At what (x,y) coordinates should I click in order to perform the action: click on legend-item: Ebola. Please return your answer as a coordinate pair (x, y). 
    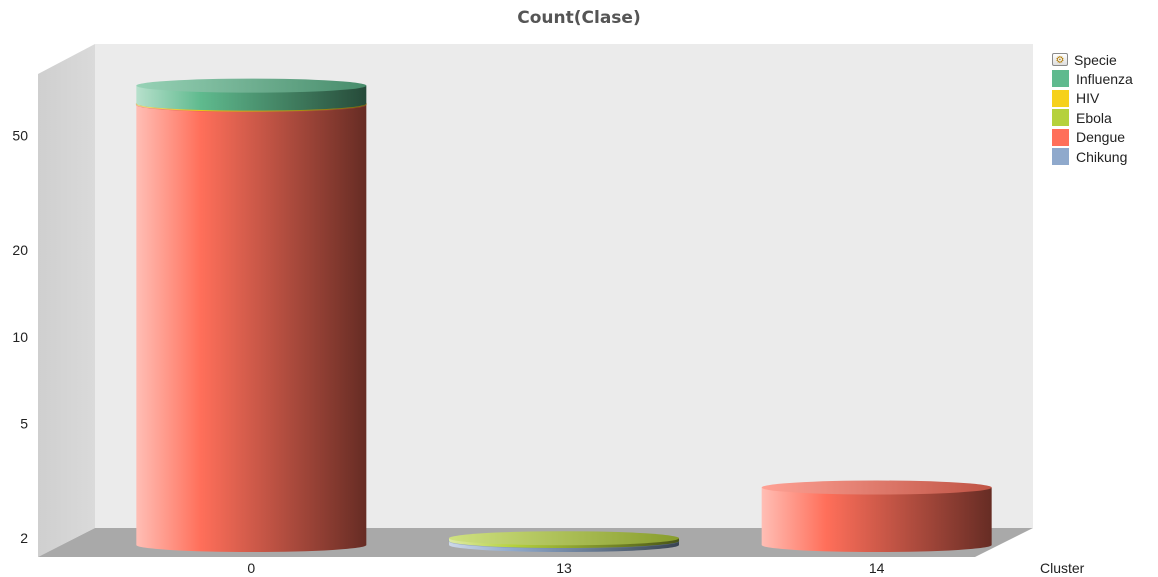
    Looking at the image, I should click on (1092, 118).